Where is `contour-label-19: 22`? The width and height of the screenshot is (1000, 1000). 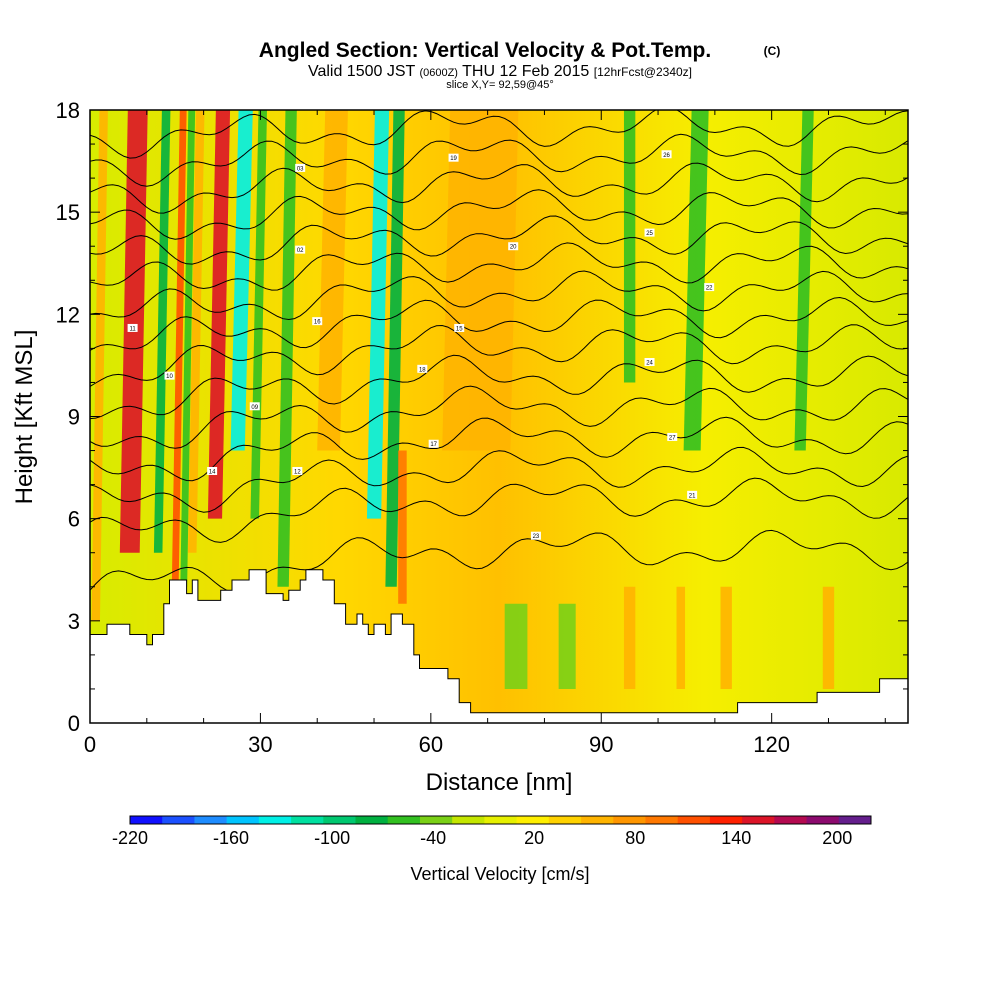 contour-label-19: 22 is located at coordinates (709, 287).